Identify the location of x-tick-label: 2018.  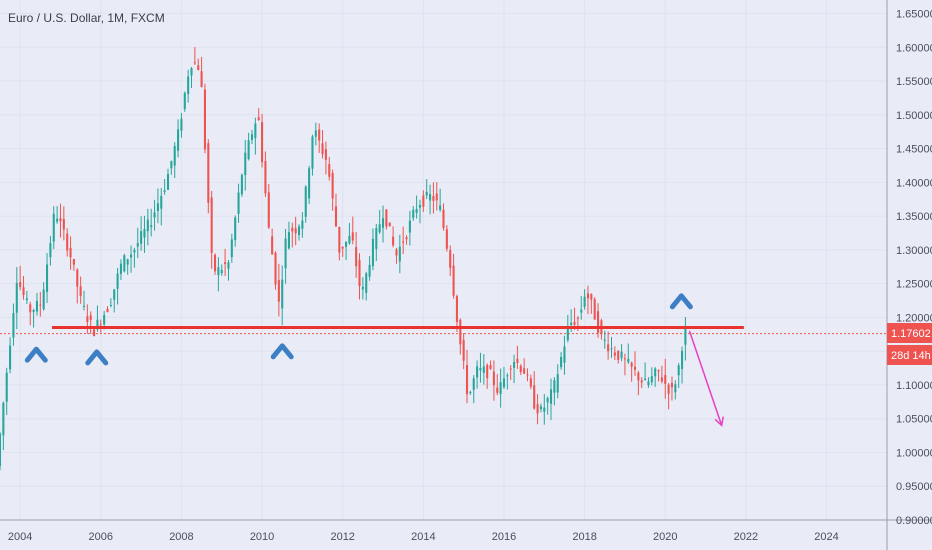
(584, 537).